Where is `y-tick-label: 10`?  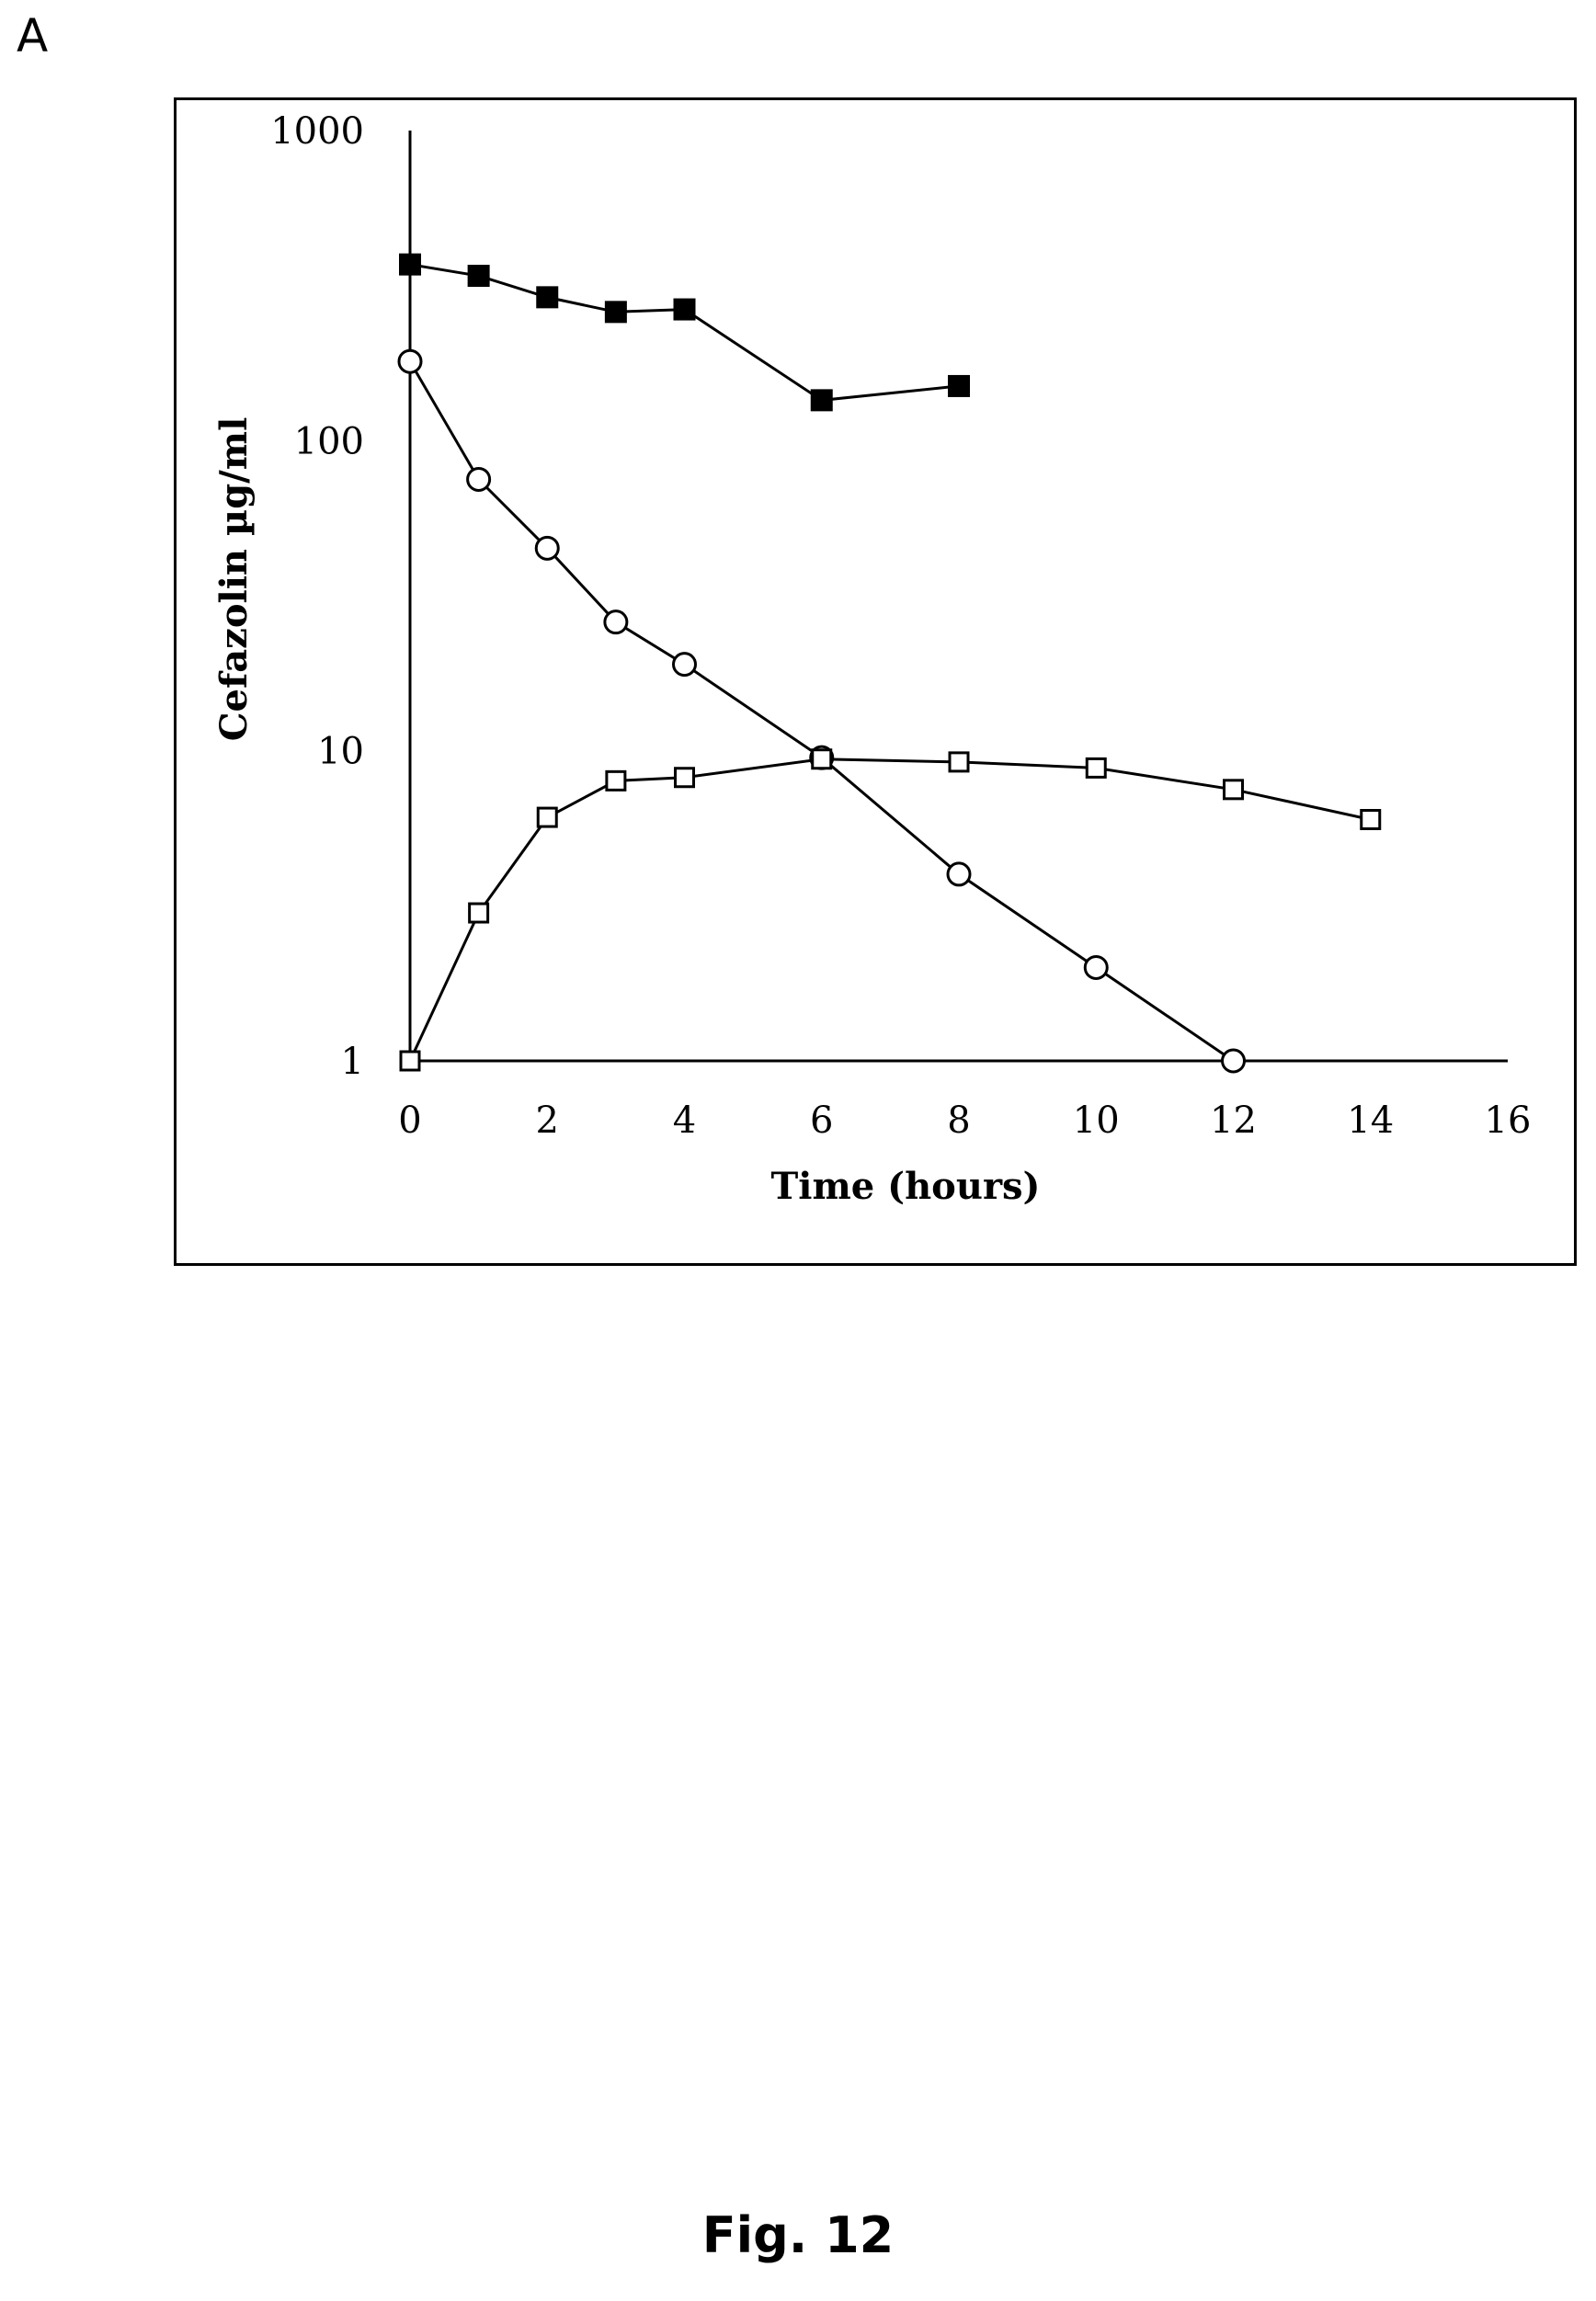 y-tick-label: 10 is located at coordinates (340, 752).